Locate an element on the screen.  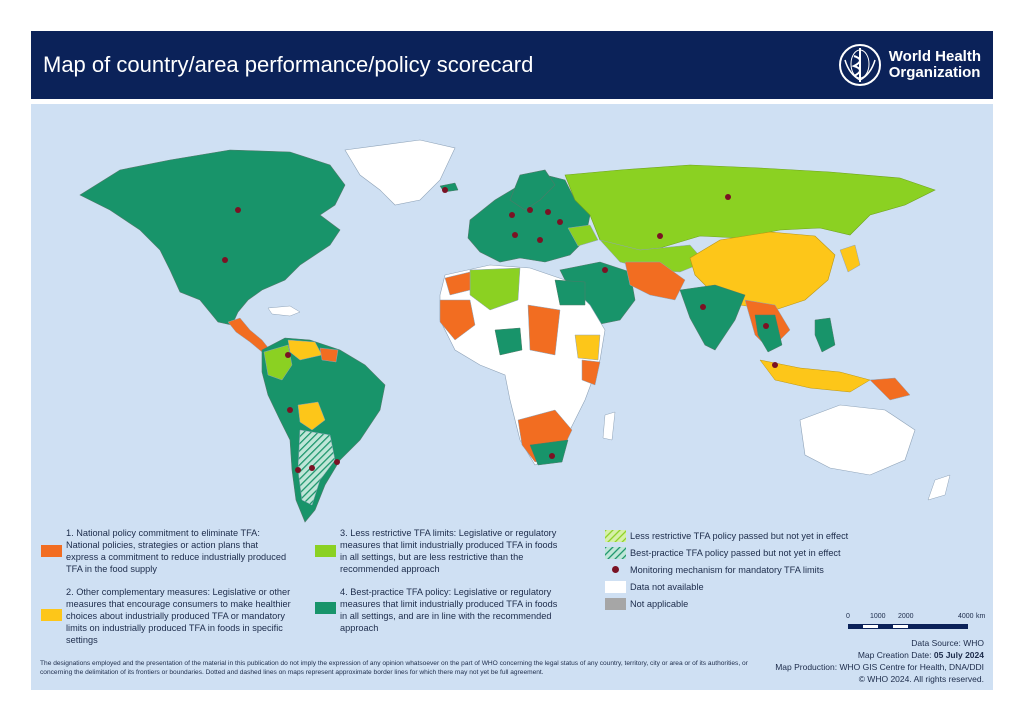
region-papua is located at coordinates (890, 389).